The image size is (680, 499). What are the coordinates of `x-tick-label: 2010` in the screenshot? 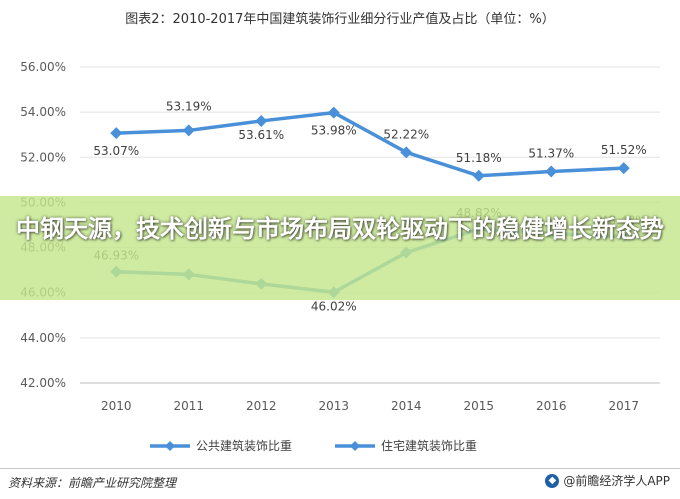 It's located at (116, 406).